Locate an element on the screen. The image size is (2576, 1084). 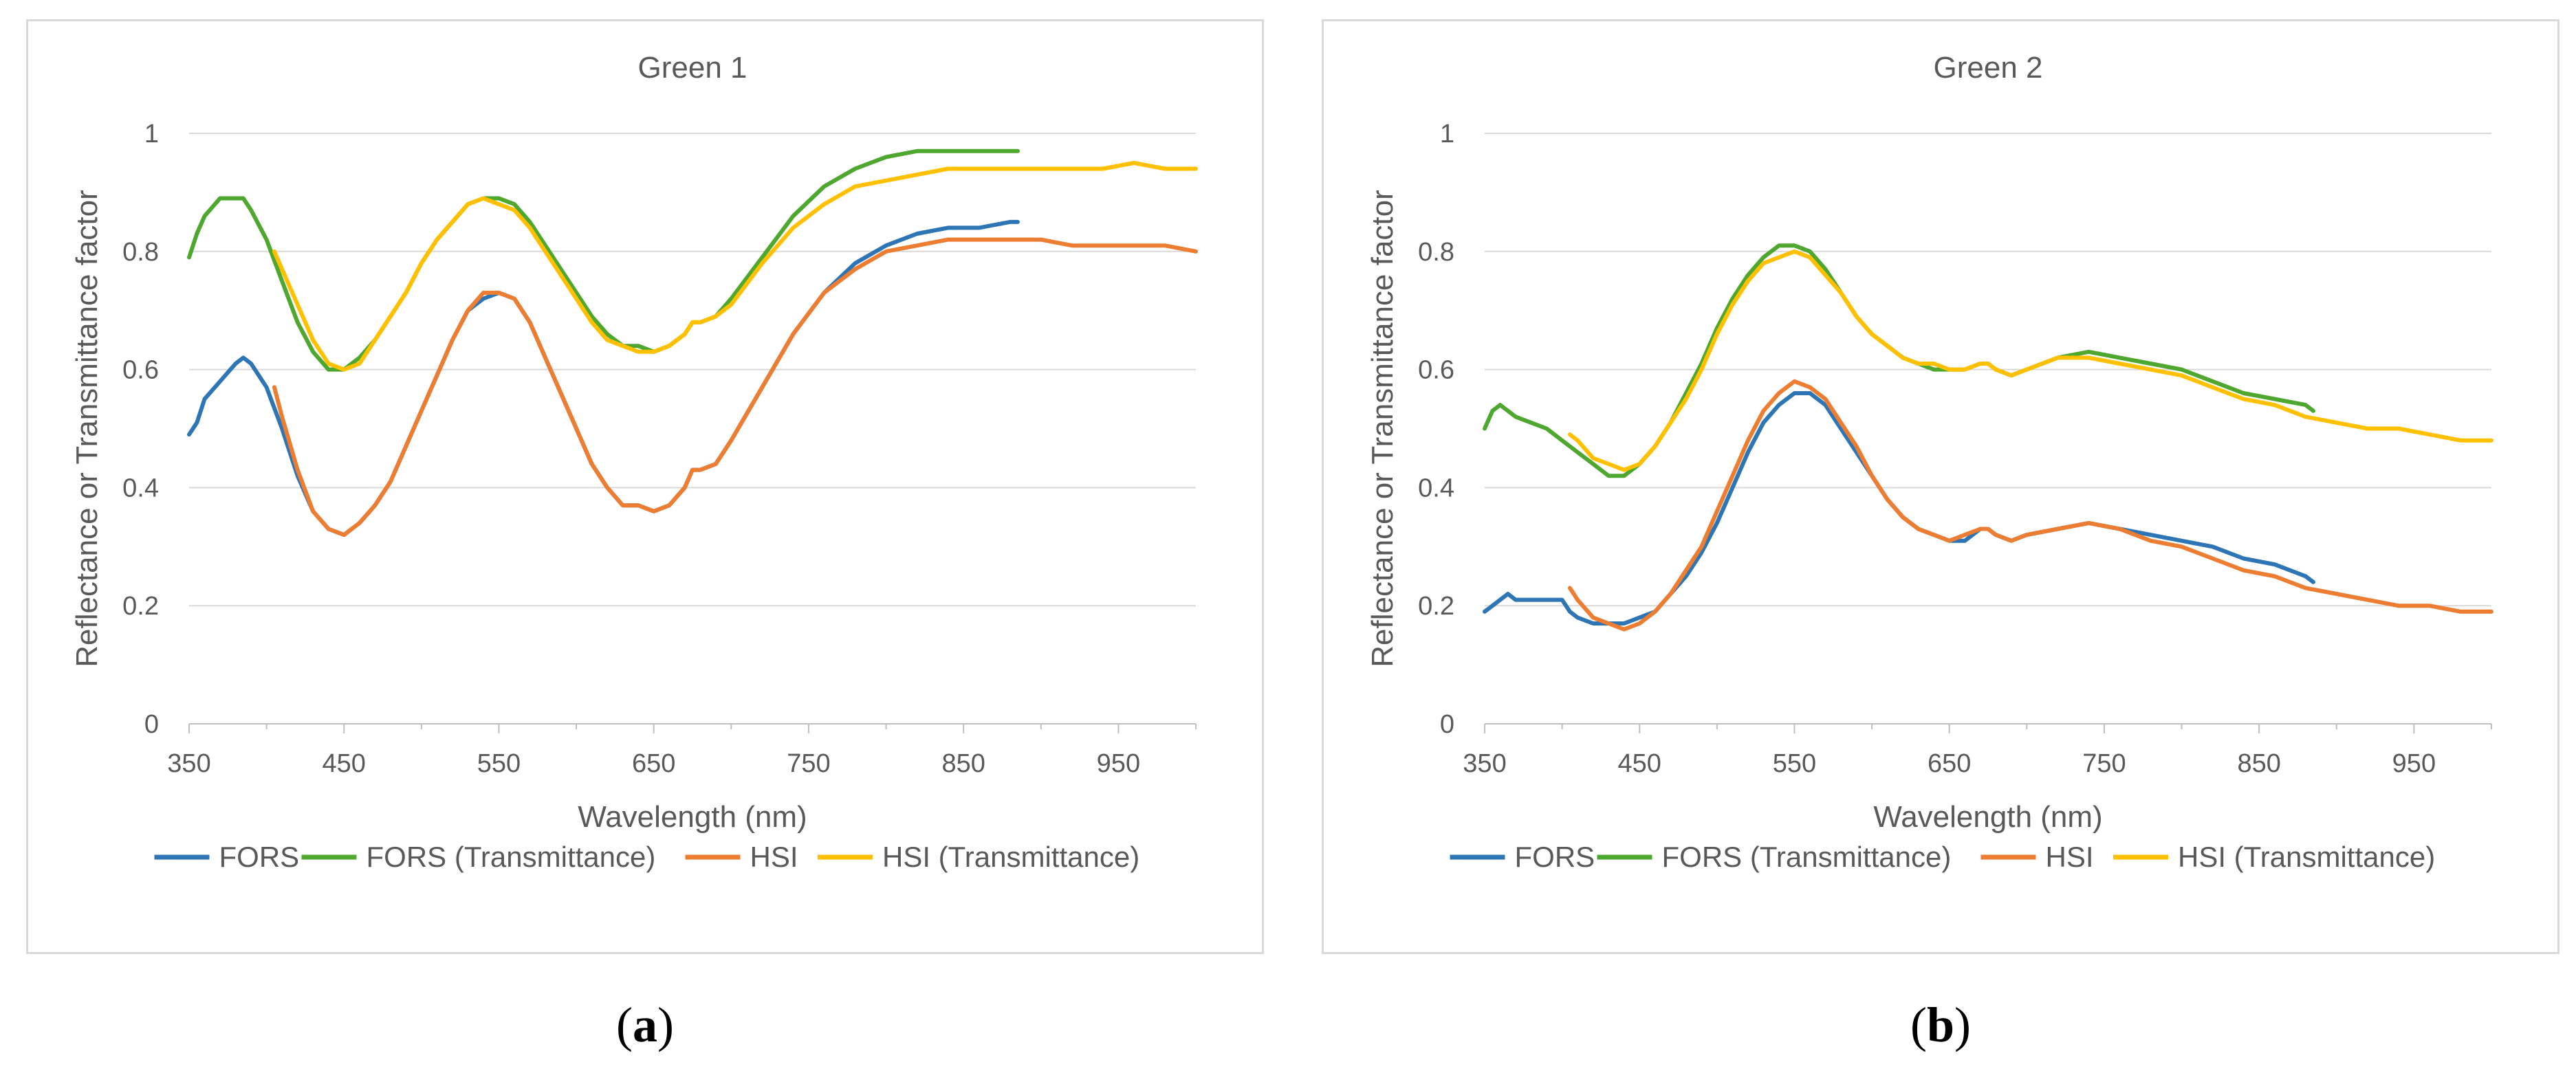
caption-a: (a) is located at coordinates (645, 1024).